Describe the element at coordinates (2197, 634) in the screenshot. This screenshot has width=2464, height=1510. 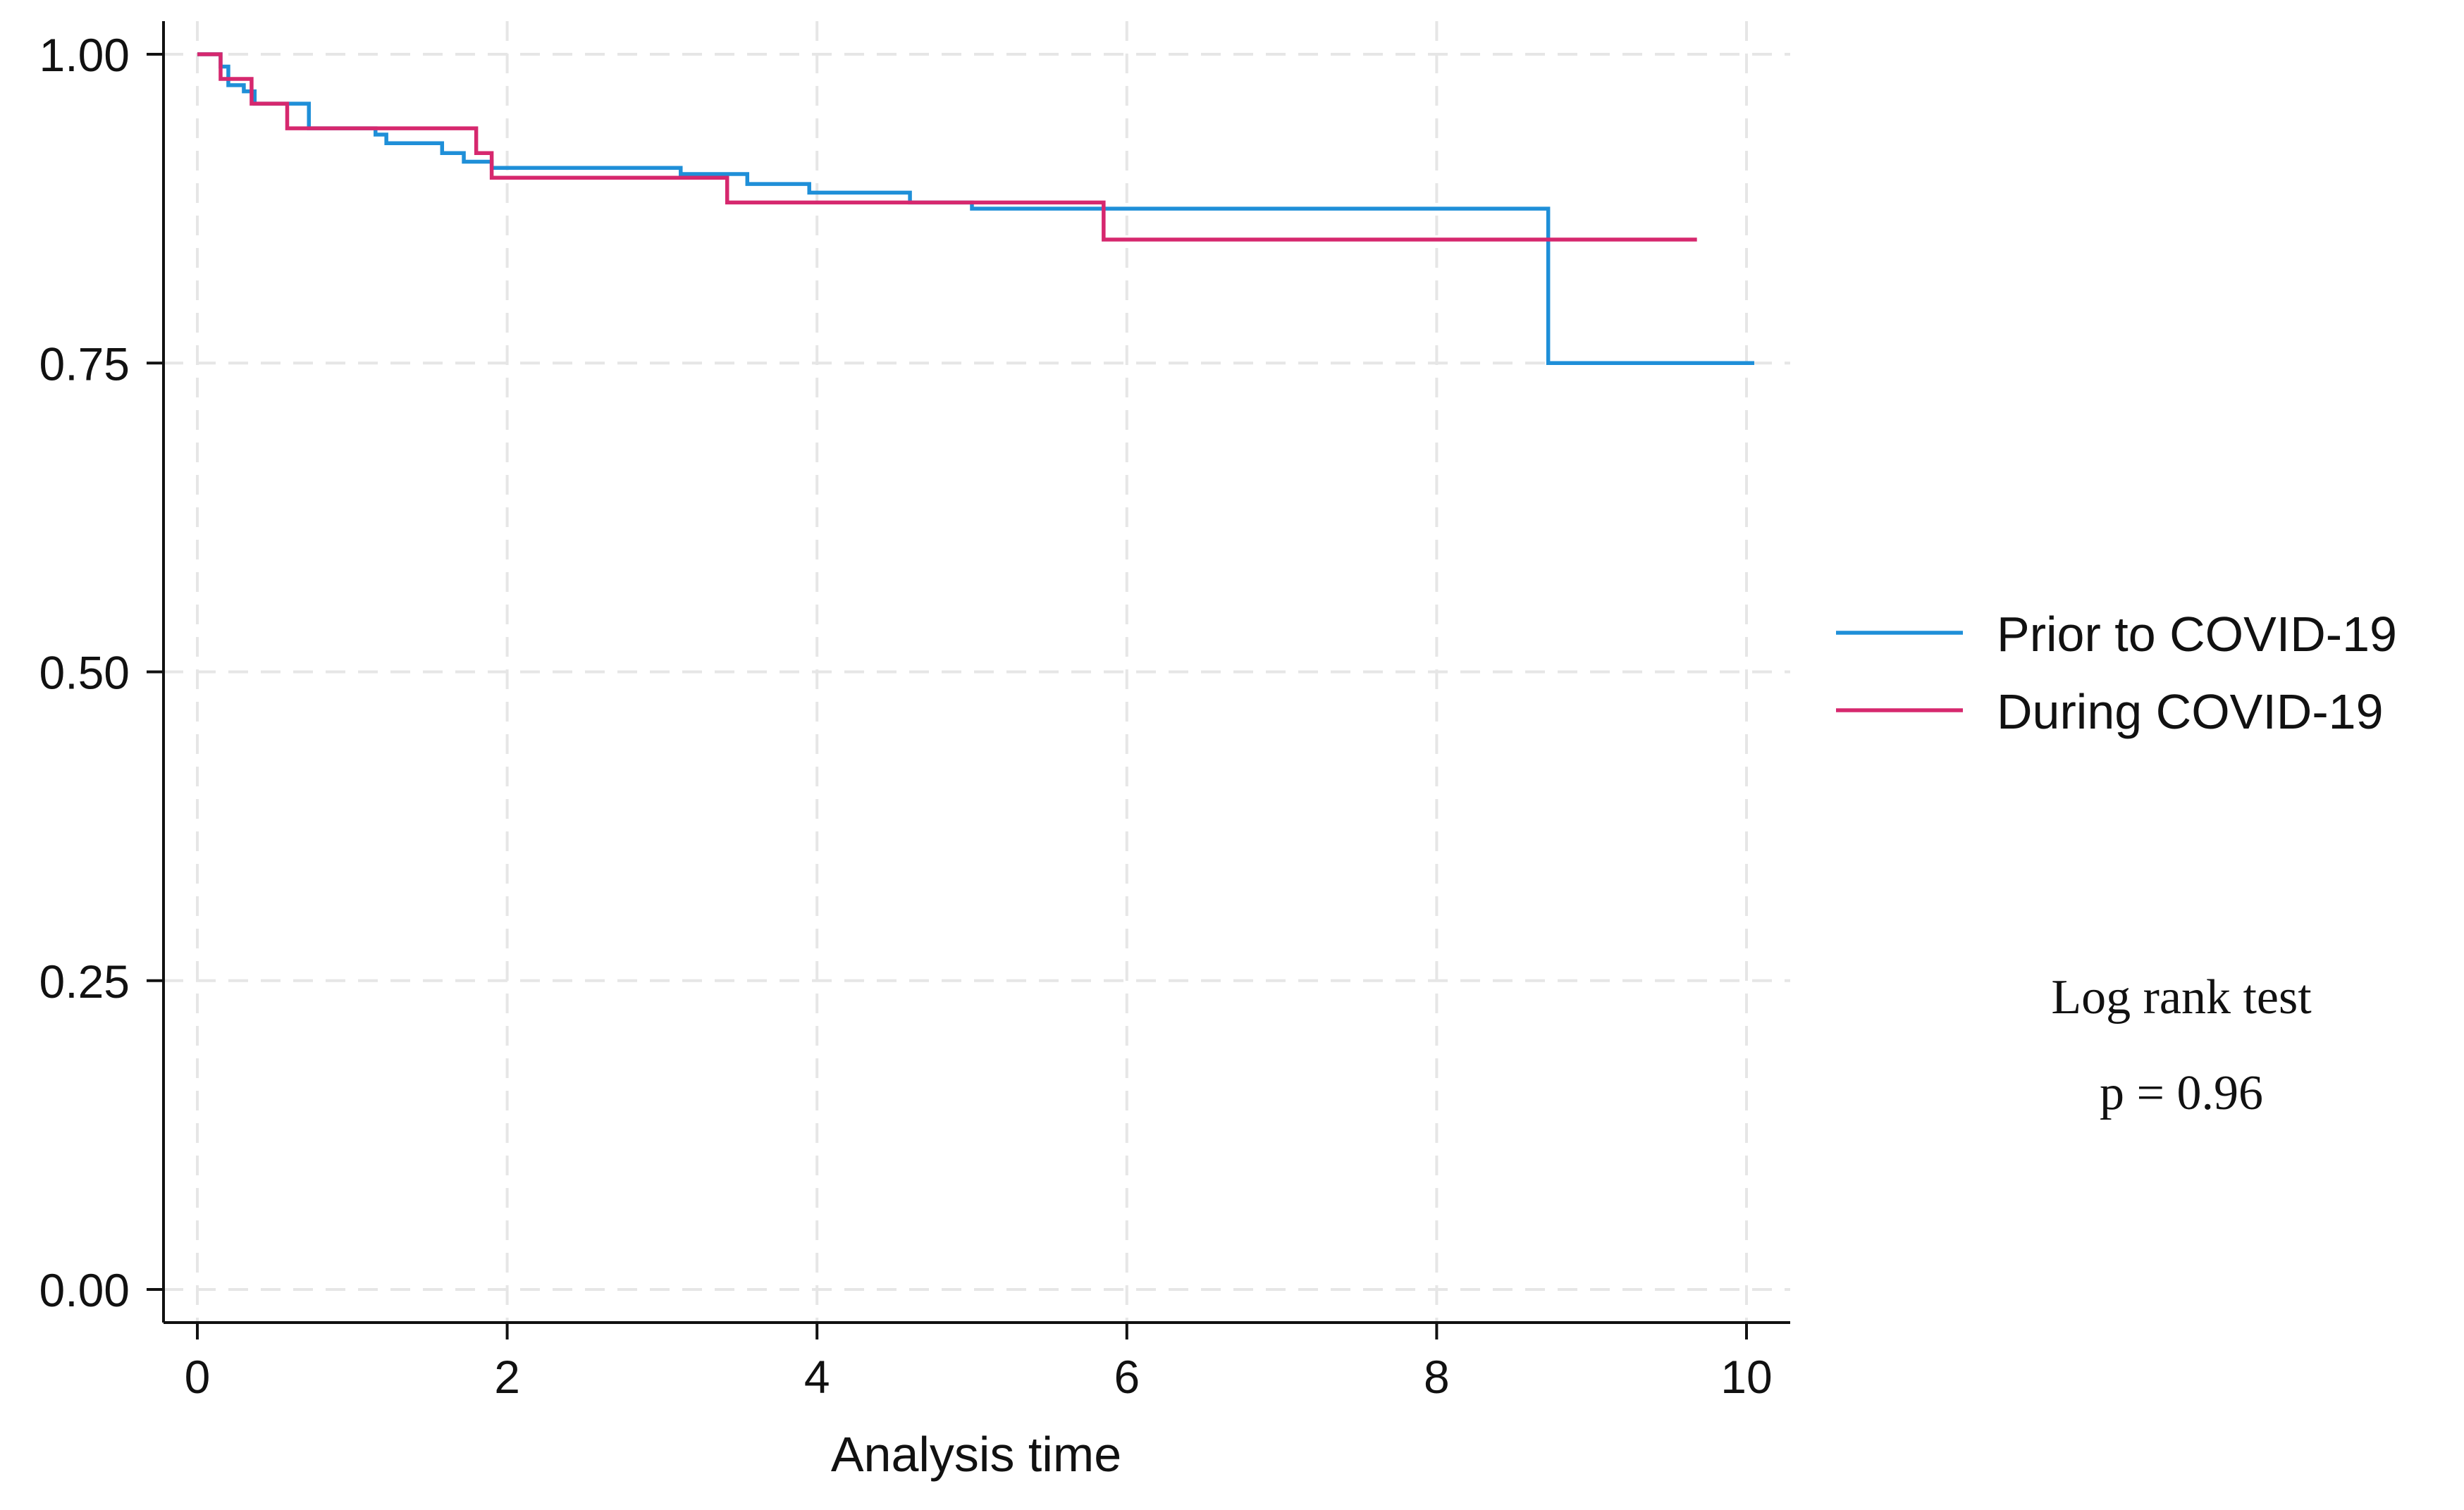
I see `legend-label-prior: Prior to COVID-19` at that location.